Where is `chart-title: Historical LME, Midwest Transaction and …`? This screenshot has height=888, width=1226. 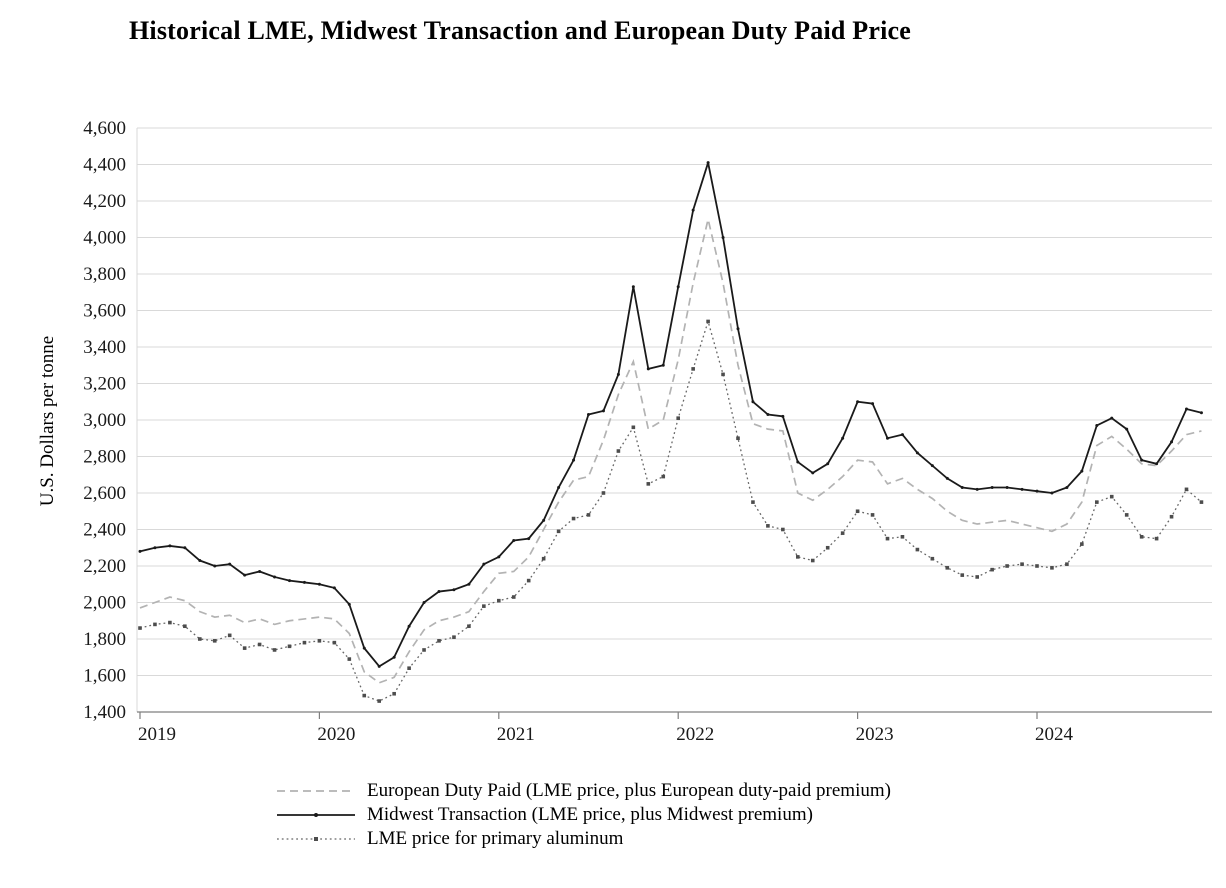 chart-title: Historical LME, Midwest Transaction and … is located at coordinates (520, 30).